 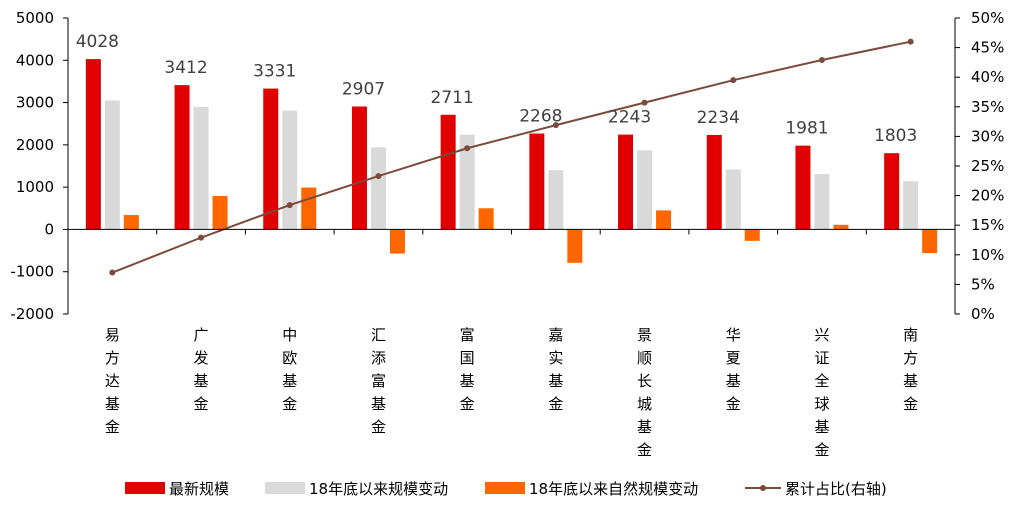 I want to click on category-label-char: 中, so click(x=289, y=335).